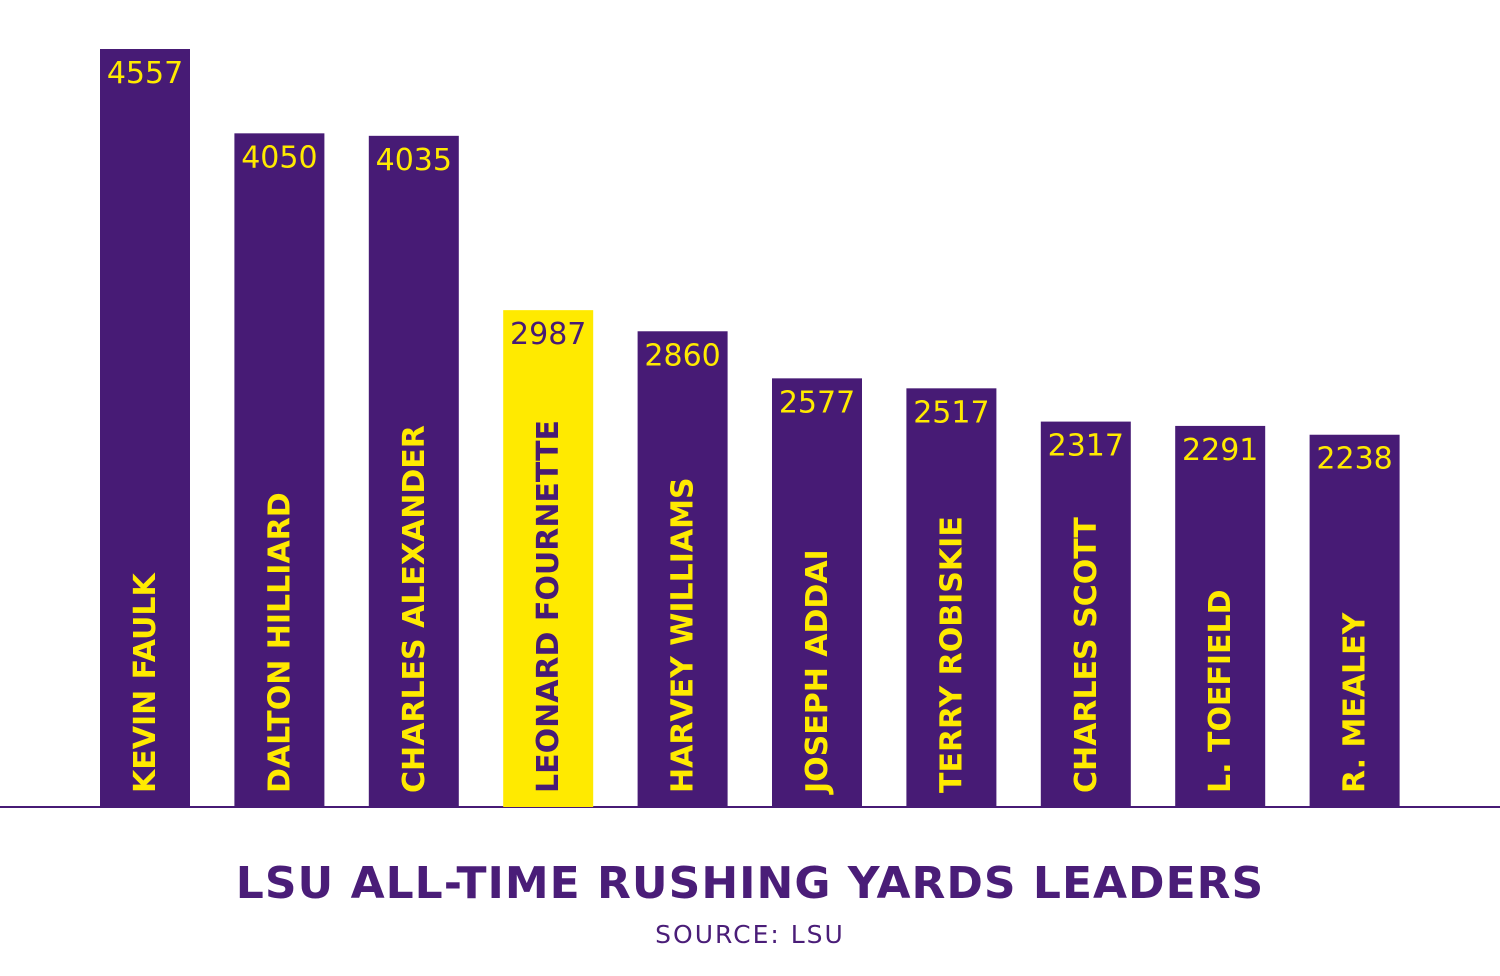 Image resolution: width=1500 pixels, height=976 pixels. I want to click on category-label: HARVEY WILLIAMS, so click(683, 635).